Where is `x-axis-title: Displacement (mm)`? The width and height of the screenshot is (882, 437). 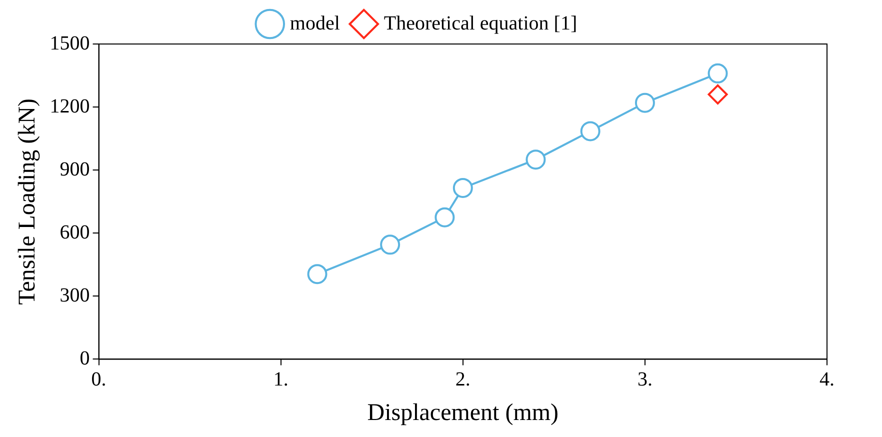
x-axis-title: Displacement (mm) is located at coordinates (463, 413).